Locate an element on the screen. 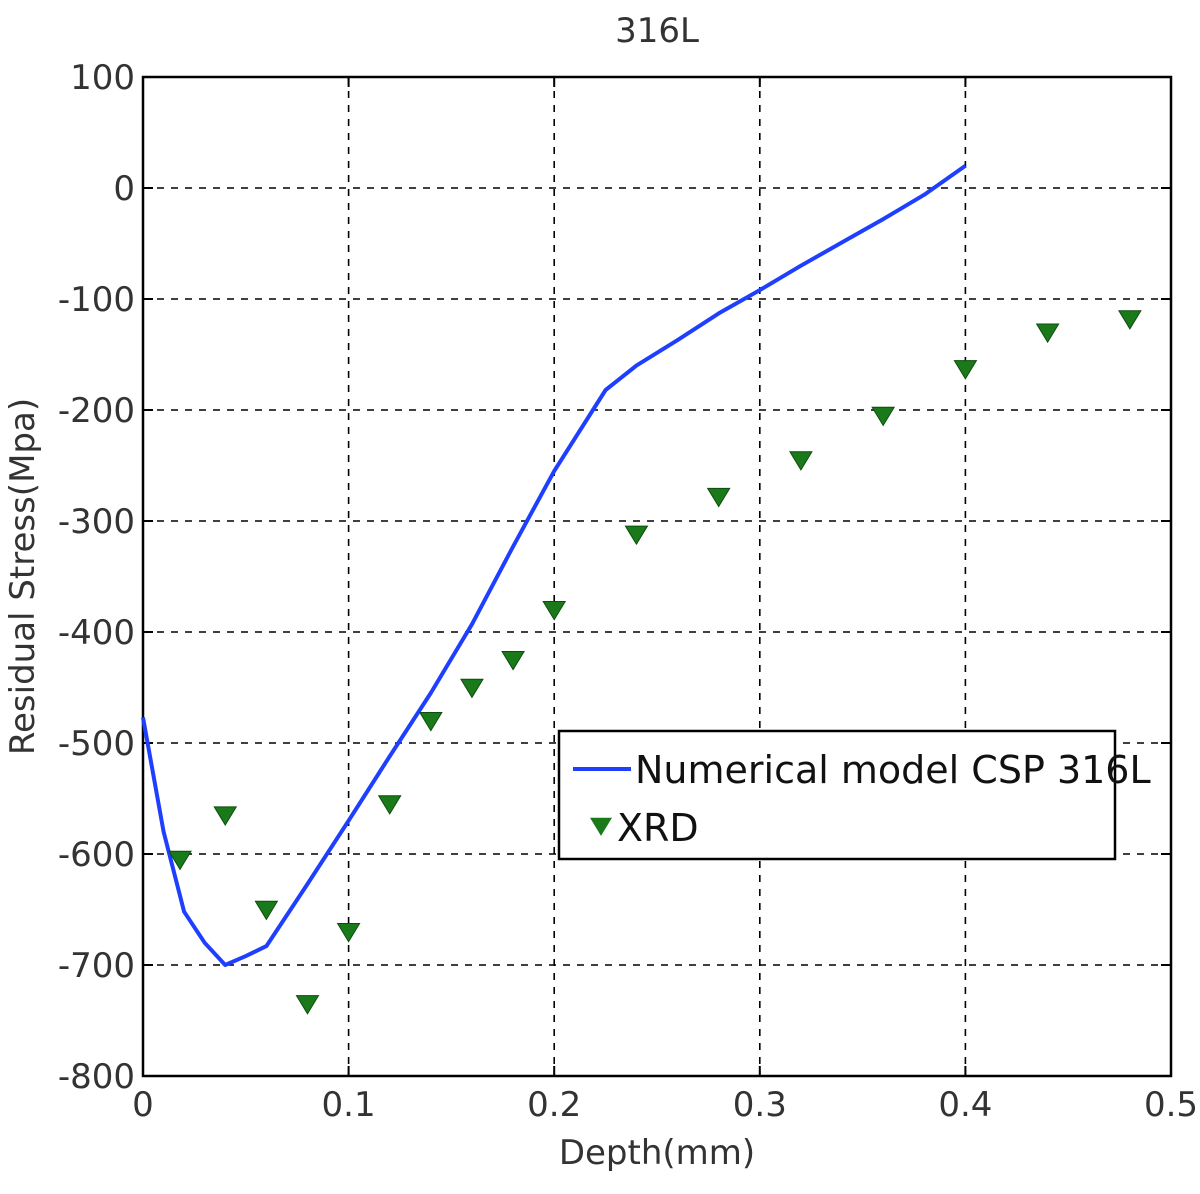 This screenshot has width=1200, height=1194. y-tick-label: -100 is located at coordinates (96, 300).